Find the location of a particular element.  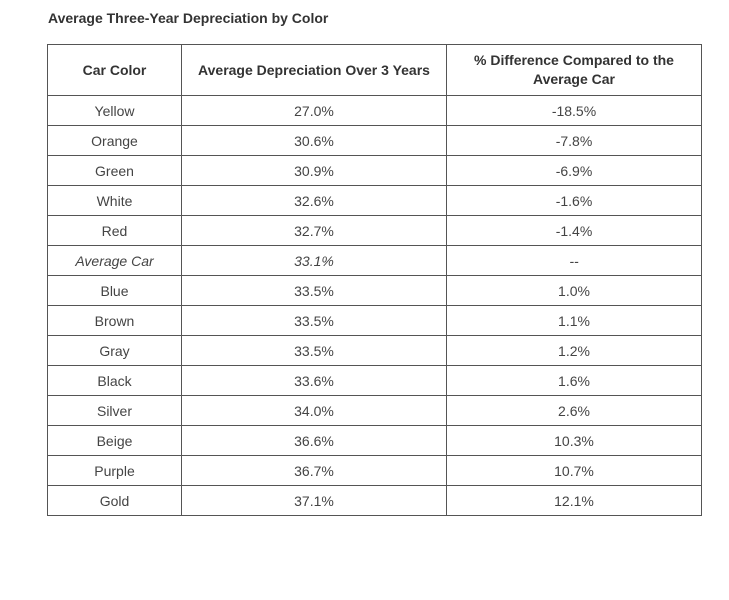

table-row: Average Car 33.1% -- is located at coordinates (374, 260).